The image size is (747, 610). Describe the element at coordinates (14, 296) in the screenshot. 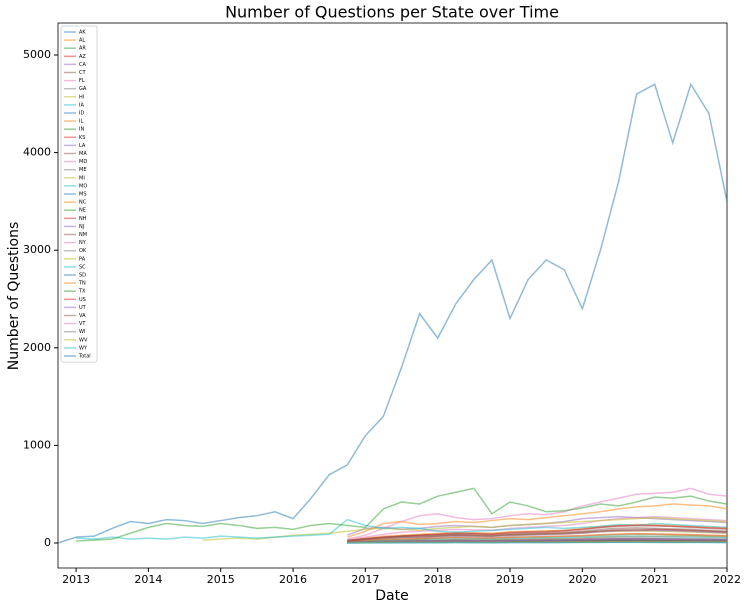

I see `y-axis-label: Number of Questions` at that location.